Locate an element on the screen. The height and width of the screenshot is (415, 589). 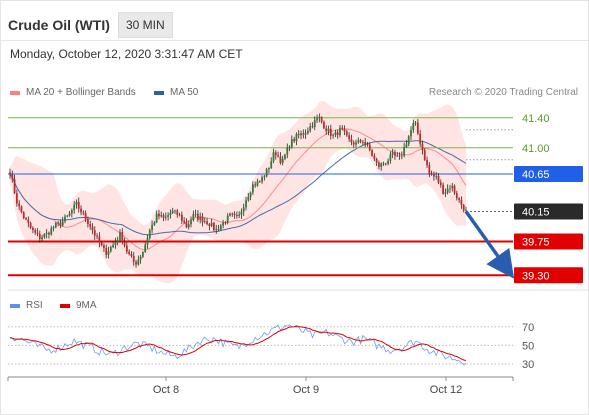
time-tick-label: Oct 9 is located at coordinates (306, 390).